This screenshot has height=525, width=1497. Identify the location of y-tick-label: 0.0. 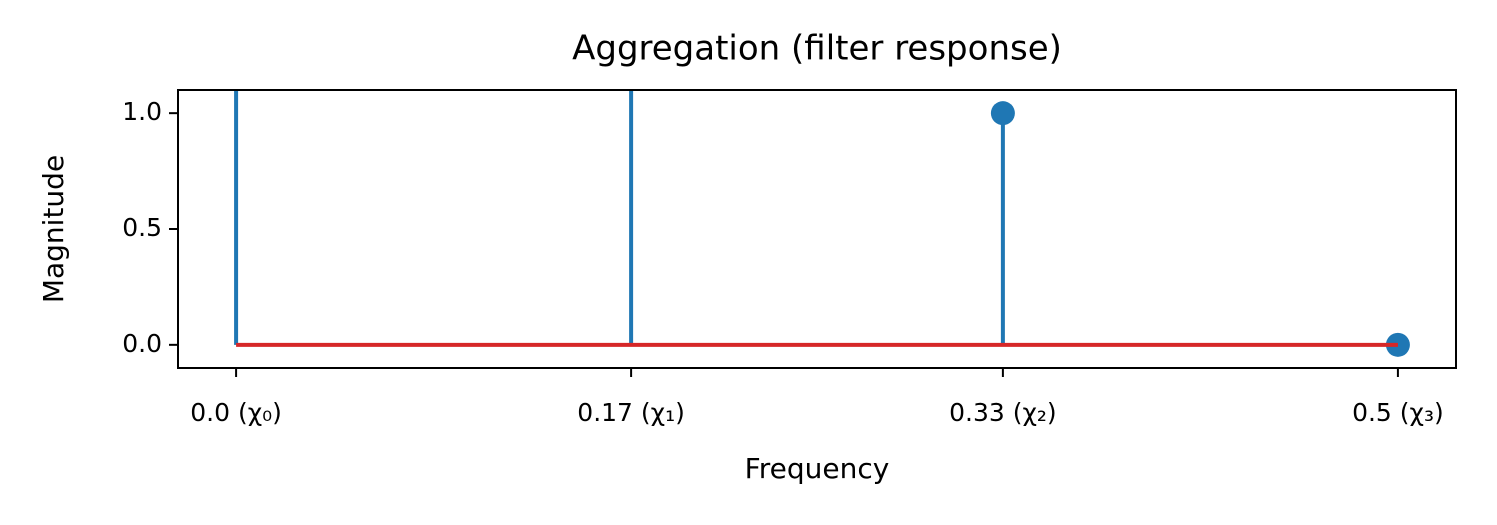
(142, 343).